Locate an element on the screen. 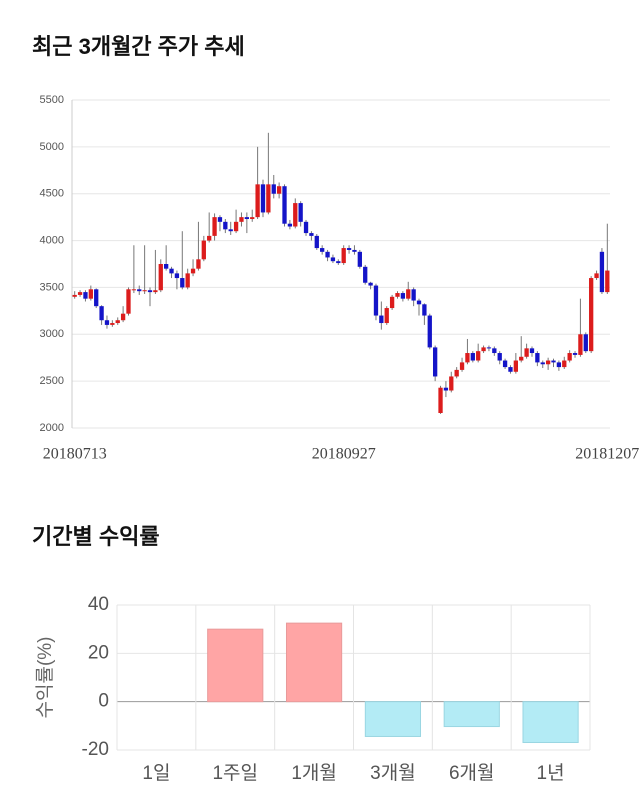  x-tick-label: 1개월 is located at coordinates (314, 773).